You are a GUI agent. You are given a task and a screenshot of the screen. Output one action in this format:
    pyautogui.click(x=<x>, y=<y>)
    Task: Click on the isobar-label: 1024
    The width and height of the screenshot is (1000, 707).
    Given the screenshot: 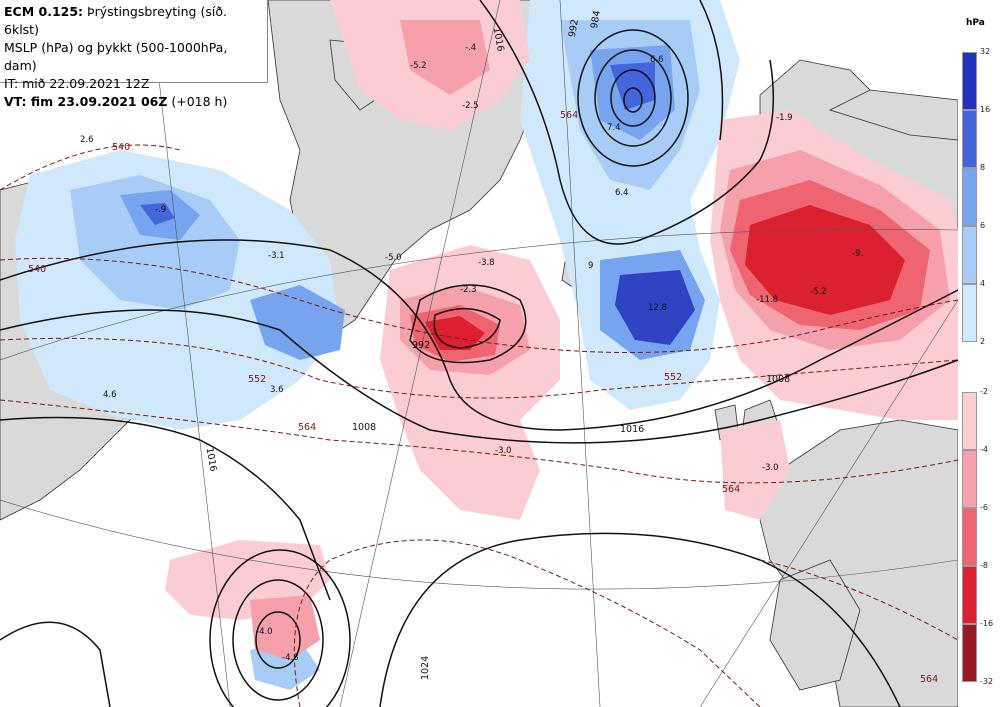 What is the action you would take?
    pyautogui.click(x=425, y=668)
    